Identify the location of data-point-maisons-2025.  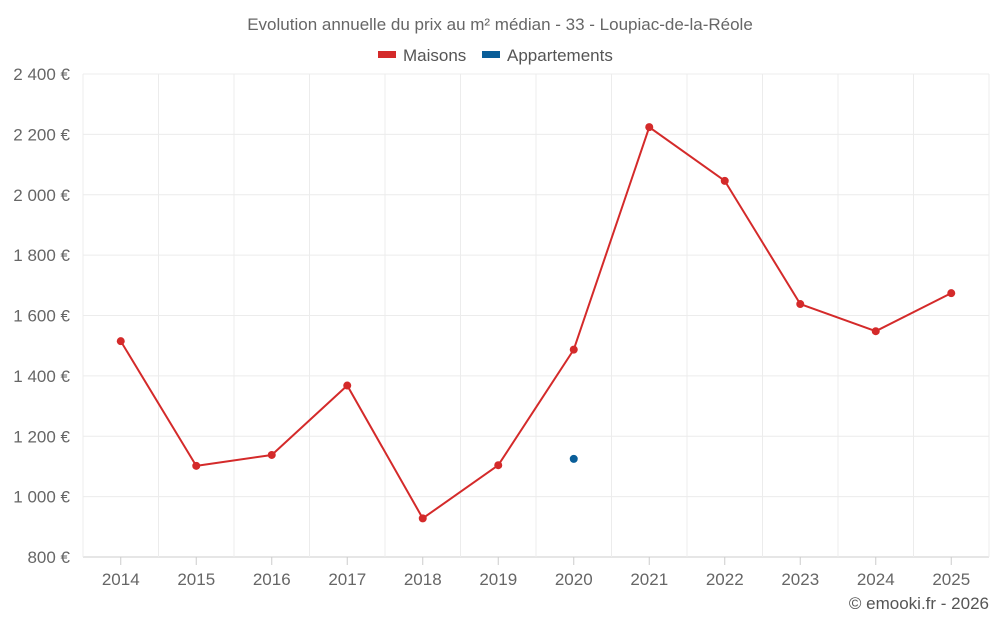
(951, 293).